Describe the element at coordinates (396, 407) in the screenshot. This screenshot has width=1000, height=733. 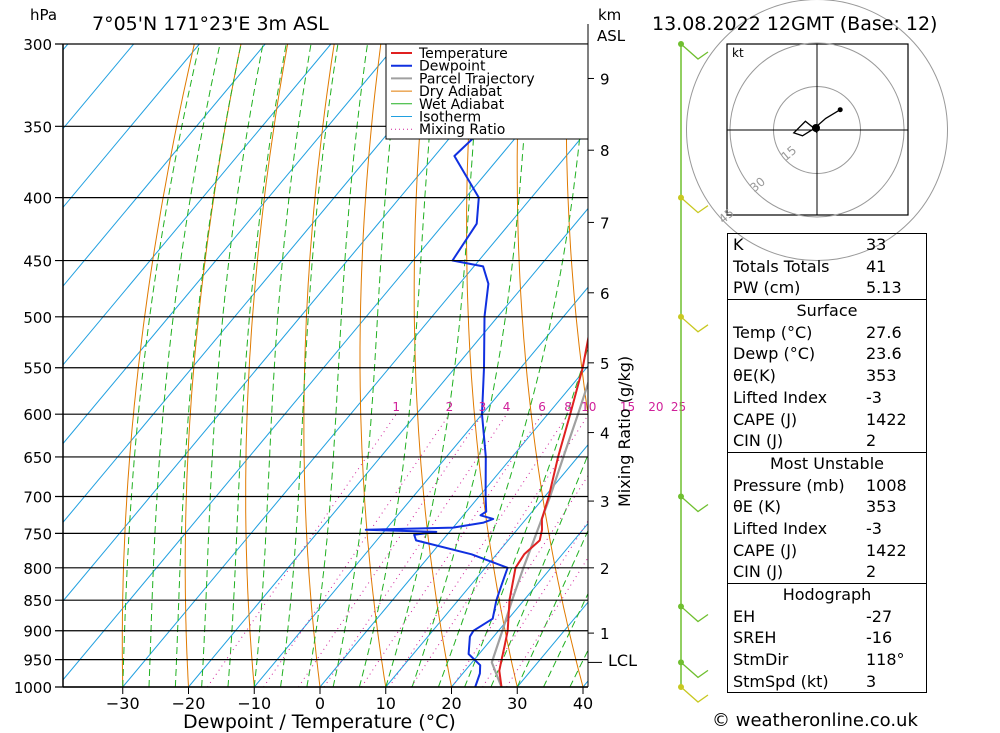
I see `mixing-ratio-label: 1` at that location.